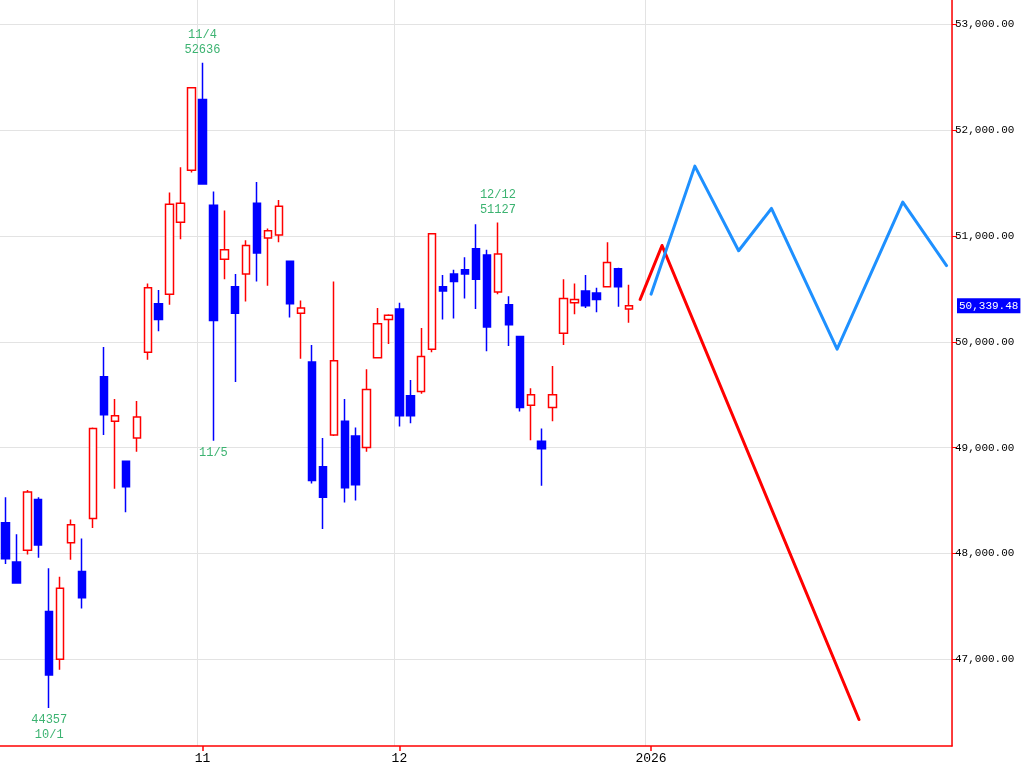 Image resolution: width=1024 pixels, height=768 pixels. What do you see at coordinates (985, 553) in the screenshot?
I see `y-tick-label: 48,000.00` at bounding box center [985, 553].